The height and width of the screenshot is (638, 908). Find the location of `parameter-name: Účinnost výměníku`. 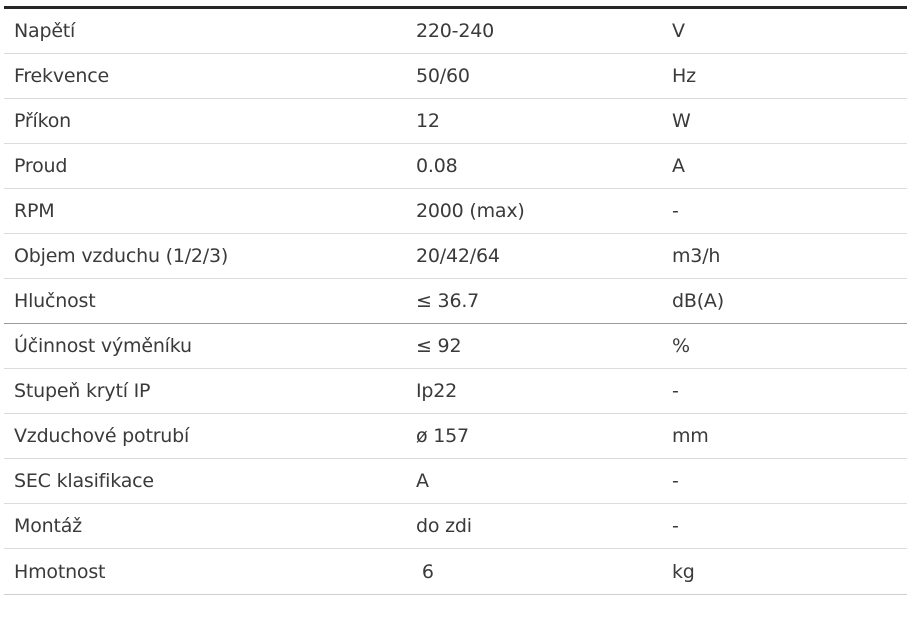

parameter-name: Účinnost výměníku is located at coordinates (103, 346).